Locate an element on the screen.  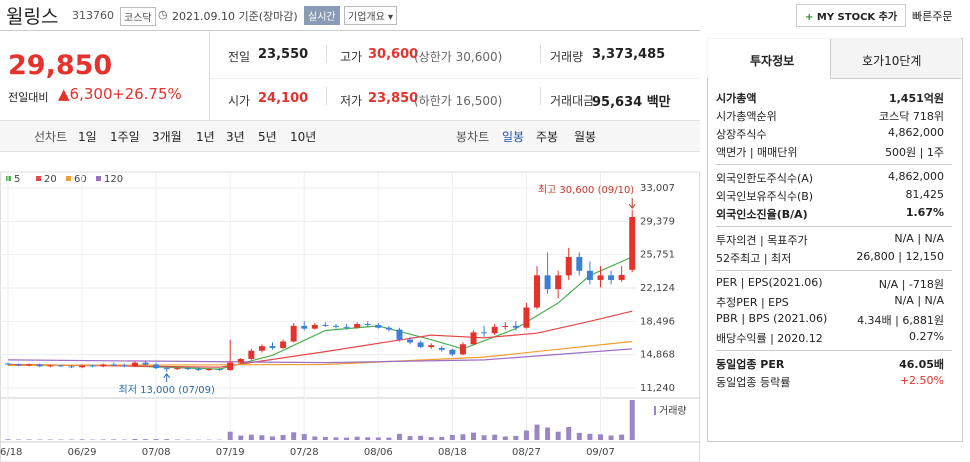
info-label: 외국인소진율(B/A) is located at coordinates (762, 214).